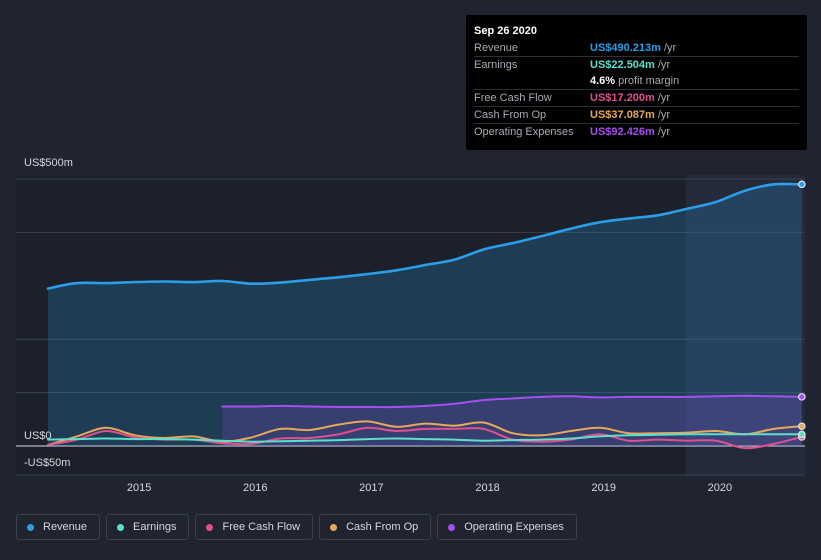 The width and height of the screenshot is (821, 560). What do you see at coordinates (622, 65) in the screenshot?
I see `tooltip-value: US$22.504m` at bounding box center [622, 65].